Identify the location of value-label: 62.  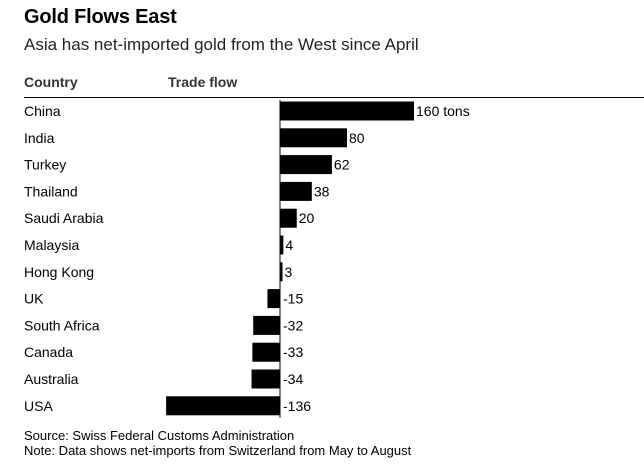
(342, 165).